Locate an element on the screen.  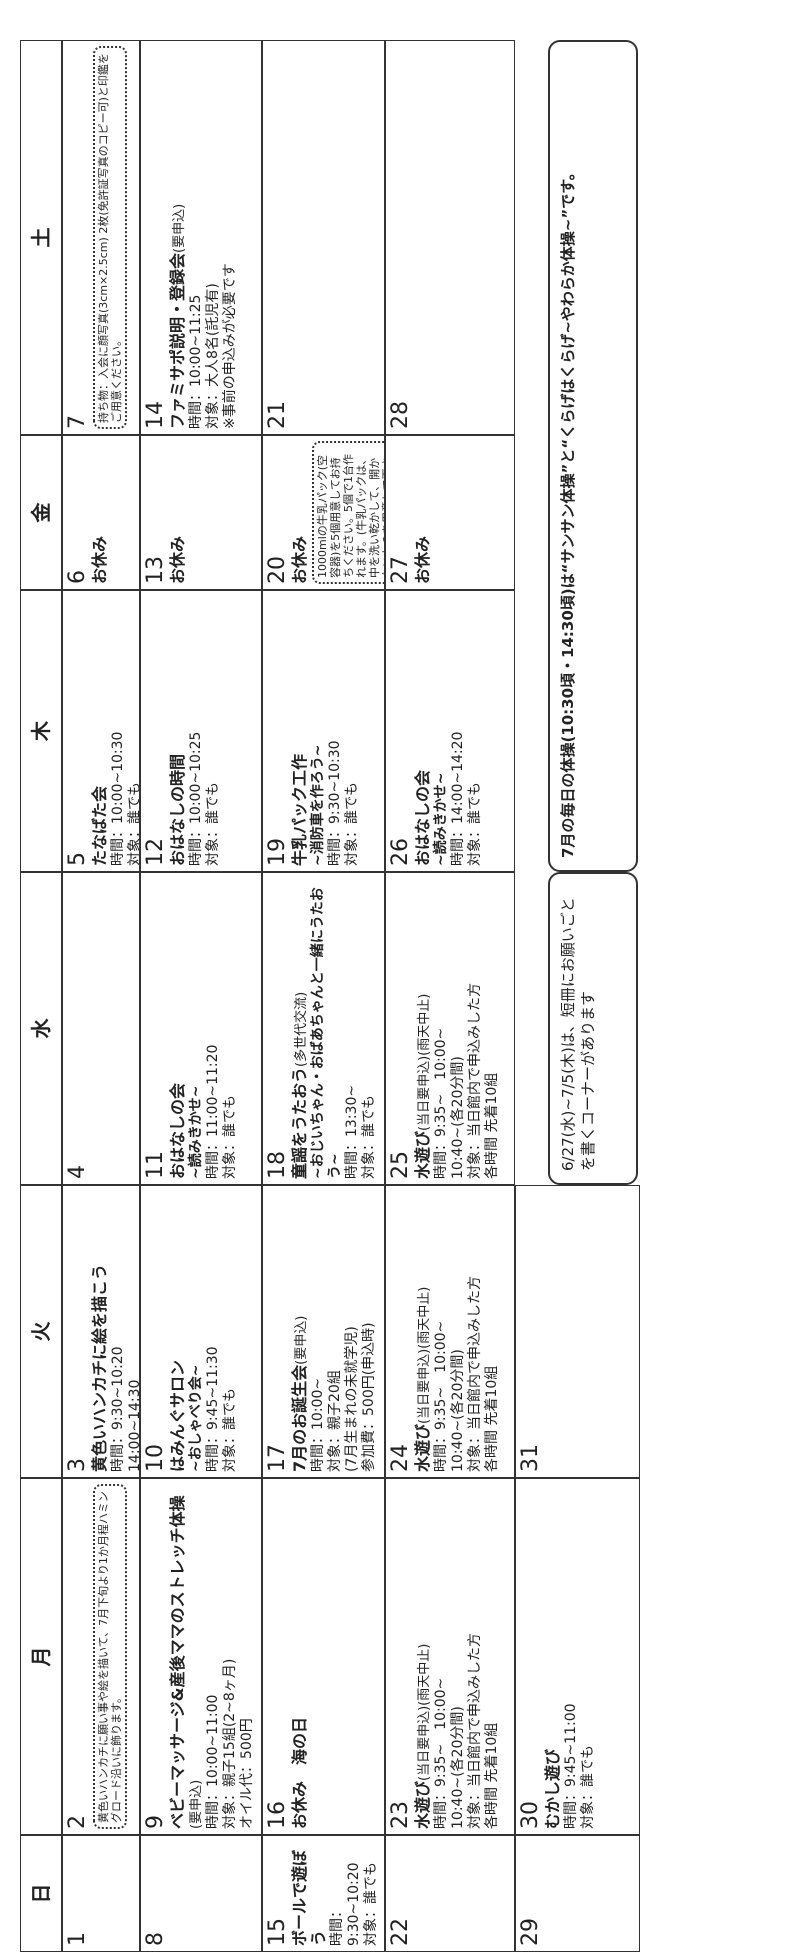
day-cell: 19 牛乳パック工作 ~消防車を作ろう~ 時間：9:30~10:30 対象：誰でも is located at coordinates (323, 731).